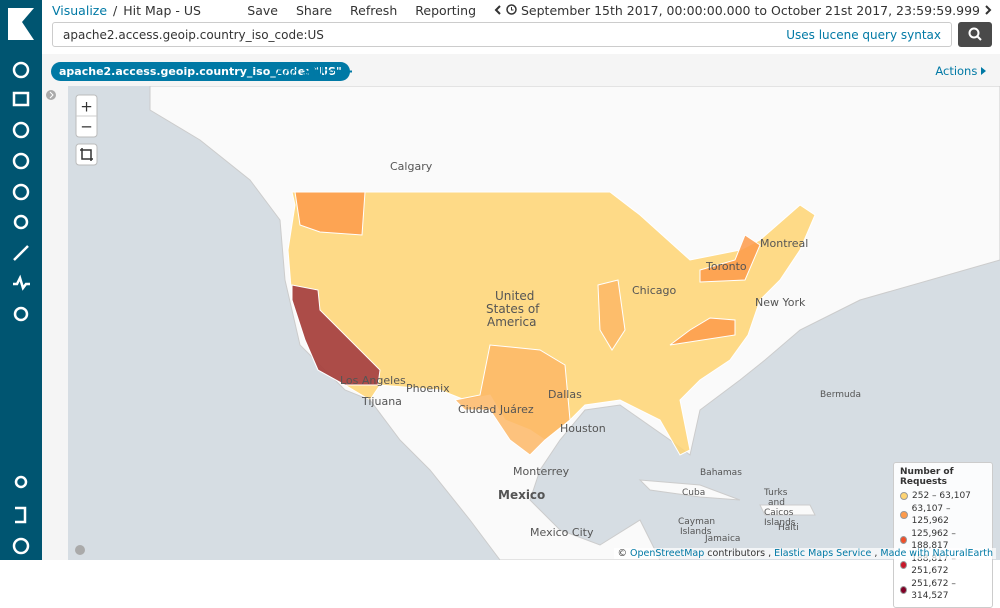  I want to click on add-filter-label: Add a filter, so click(308, 72).